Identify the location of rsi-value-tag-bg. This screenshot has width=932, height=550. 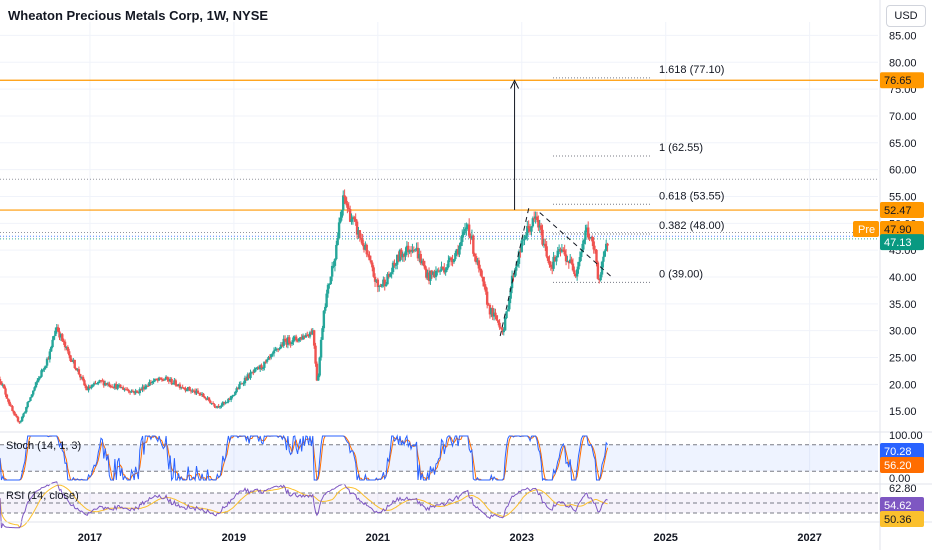
(902, 505).